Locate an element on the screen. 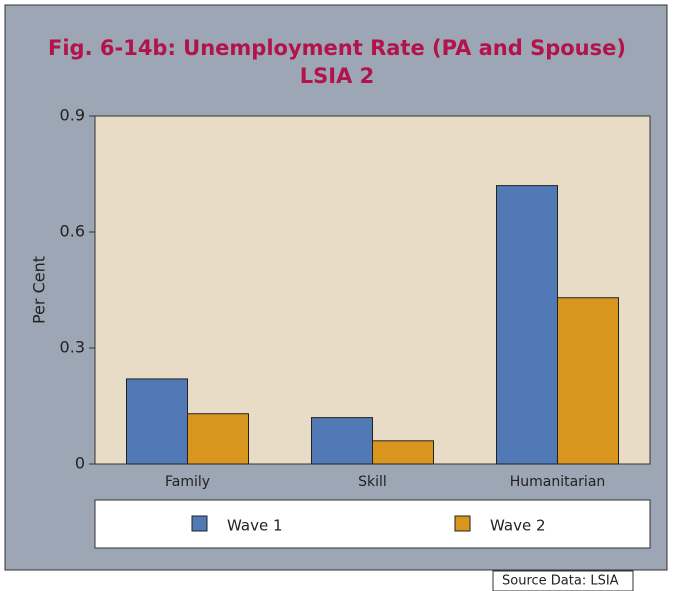 Image resolution: width=674 pixels, height=591 pixels. source-box is located at coordinates (563, 580).